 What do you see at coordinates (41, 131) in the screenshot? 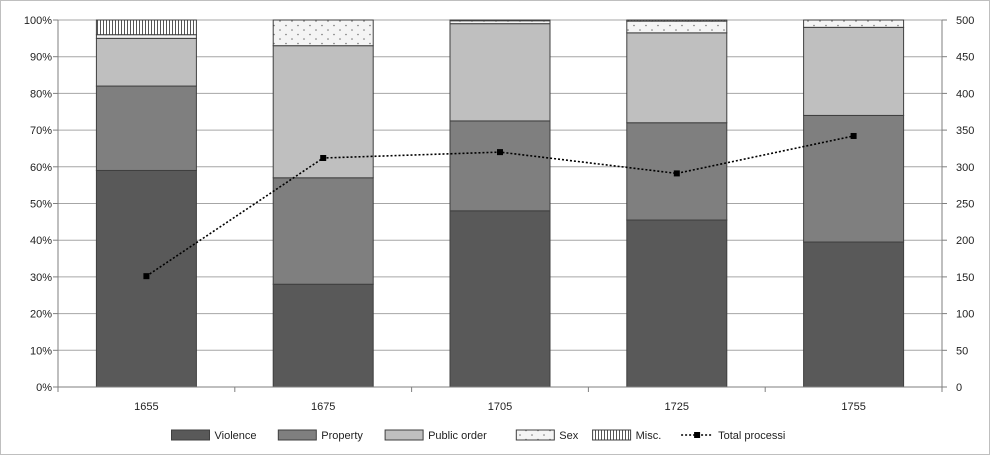
I see `left-axis-tick-label: 70%` at bounding box center [41, 131].